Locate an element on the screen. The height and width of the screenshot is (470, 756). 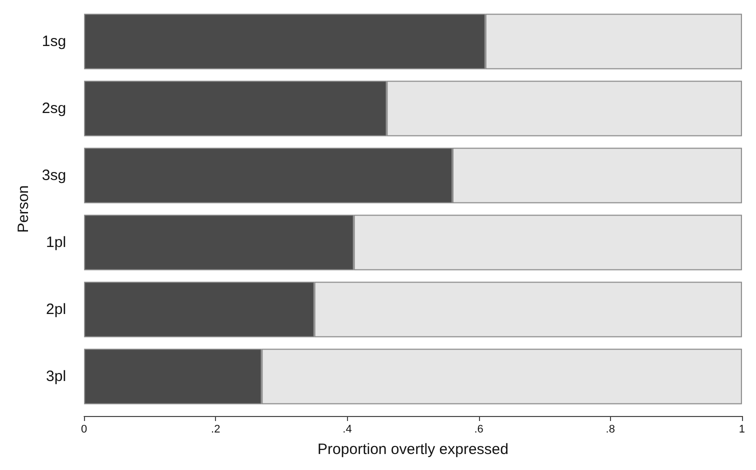
x-tick-label: .2 is located at coordinates (215, 430).